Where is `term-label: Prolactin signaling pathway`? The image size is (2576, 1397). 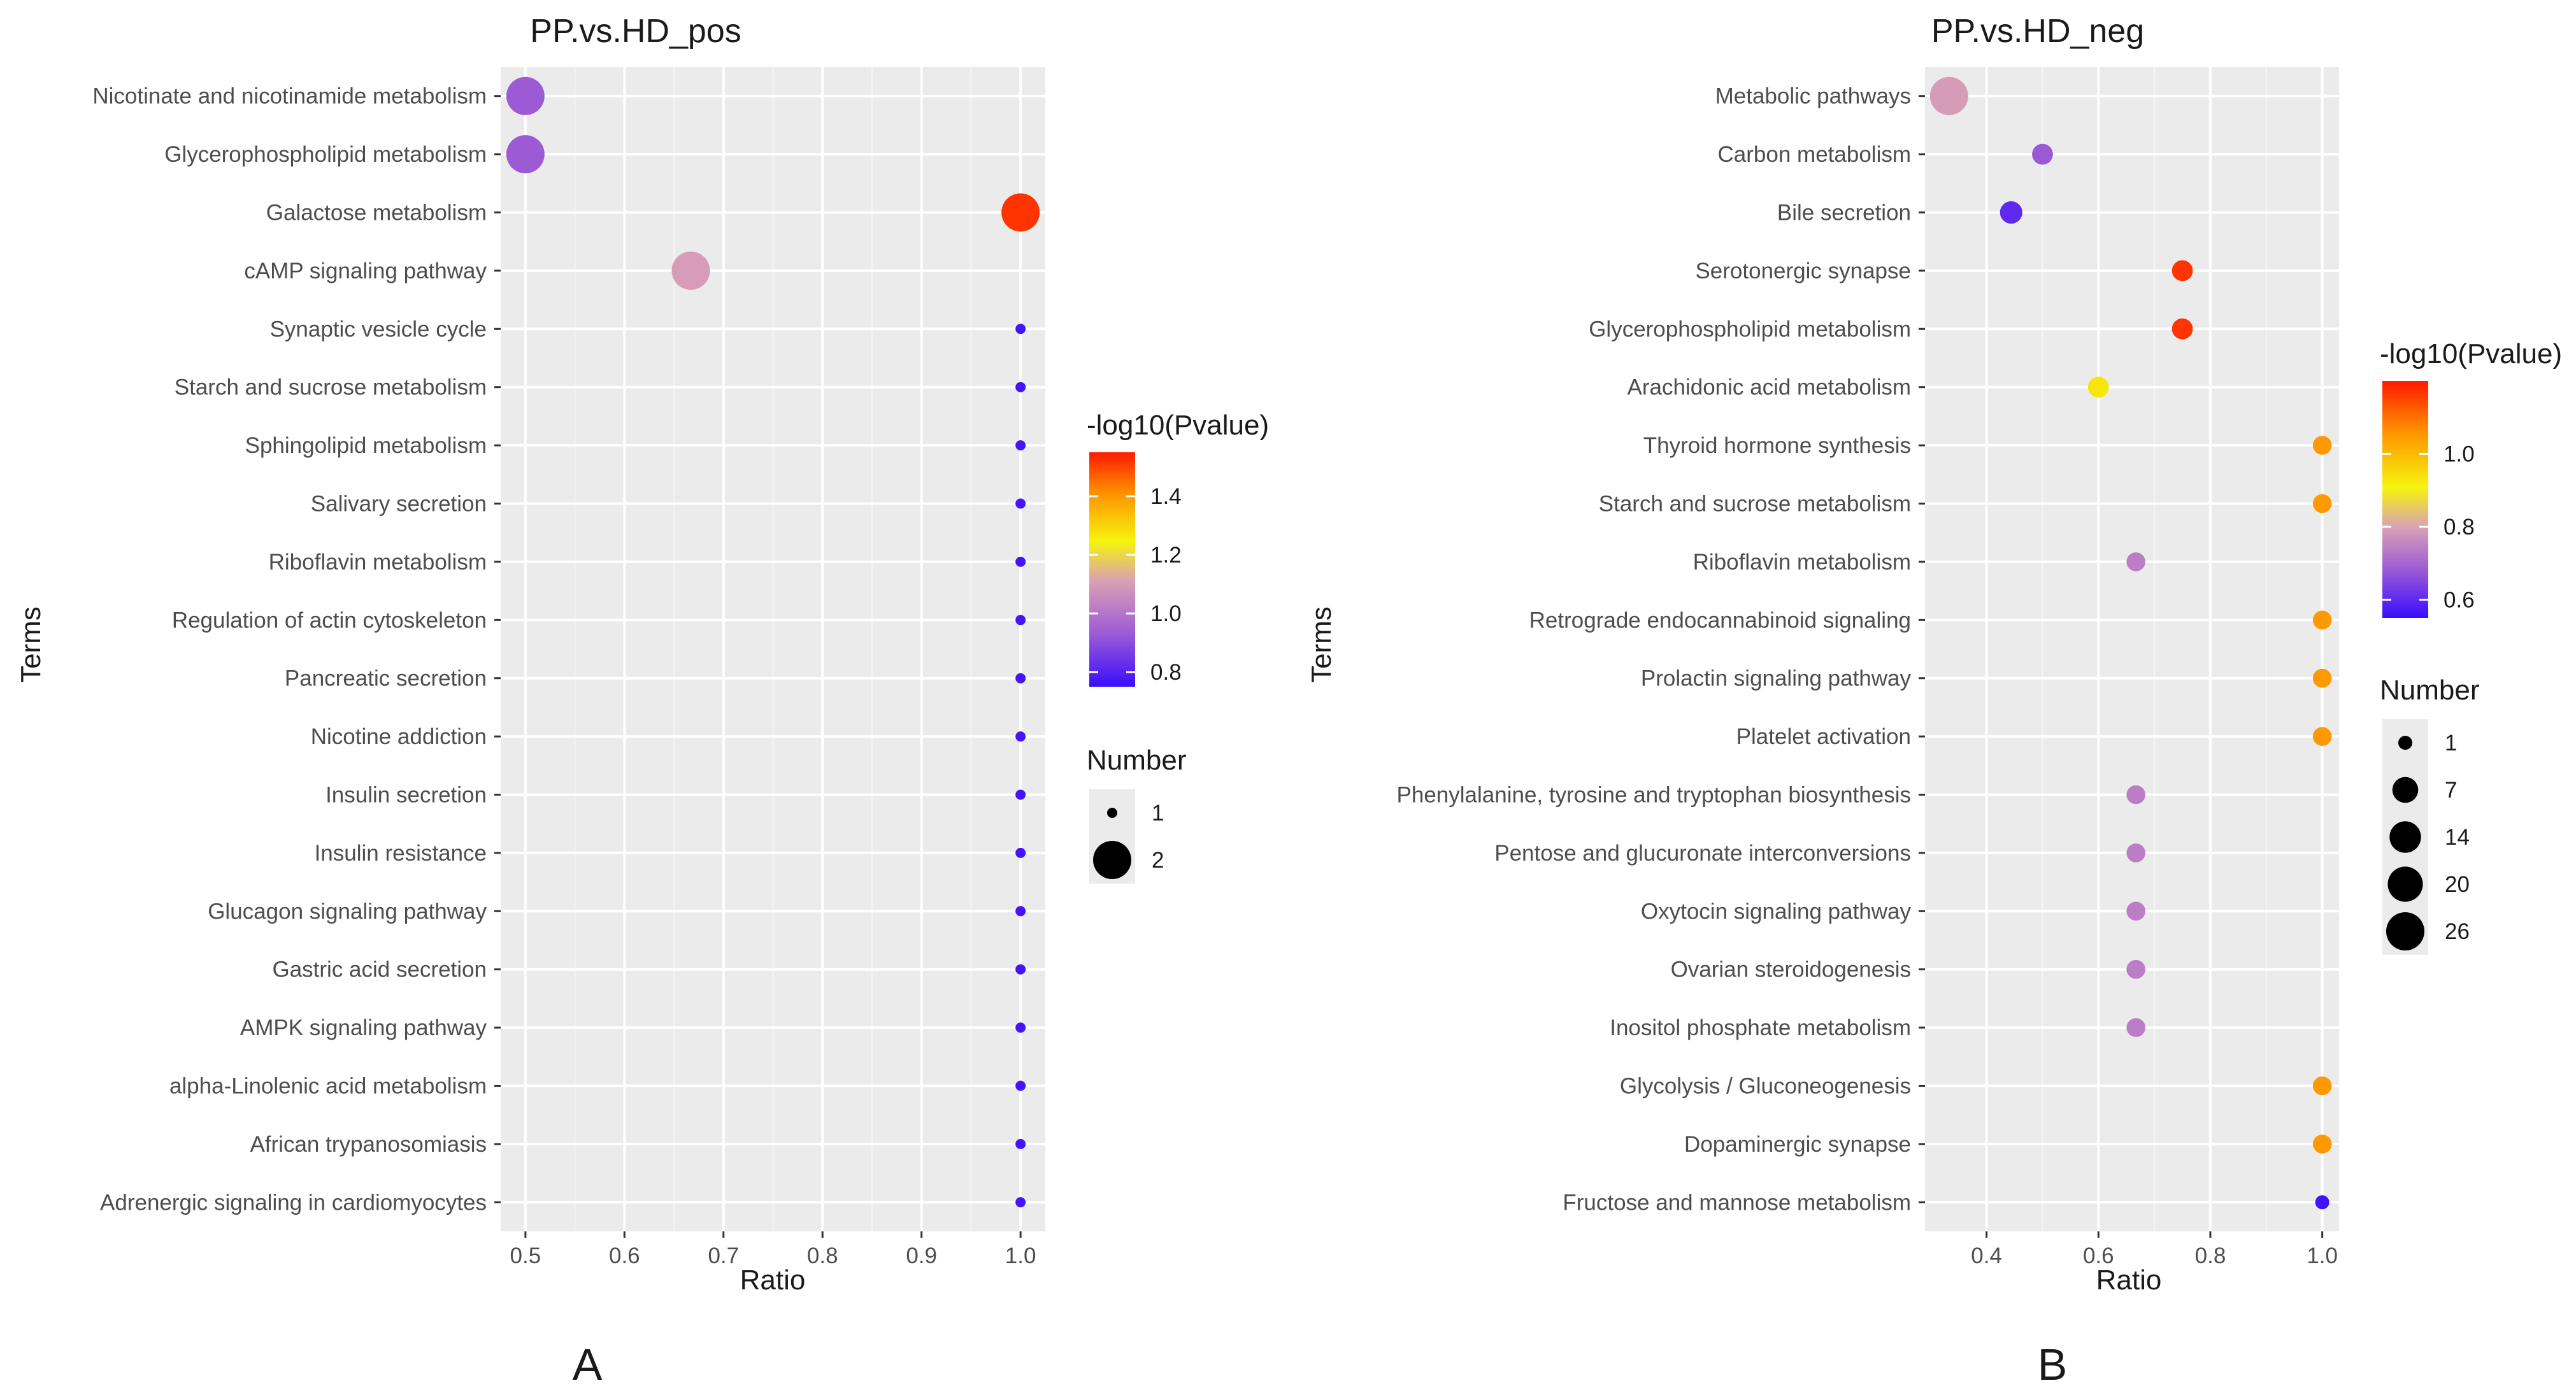
term-label: Prolactin signaling pathway is located at coordinates (1776, 678).